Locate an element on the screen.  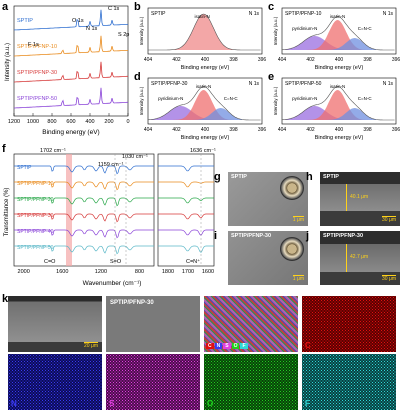
annotation: 1636 cm⁻¹ is located at coordinates (203, 151).